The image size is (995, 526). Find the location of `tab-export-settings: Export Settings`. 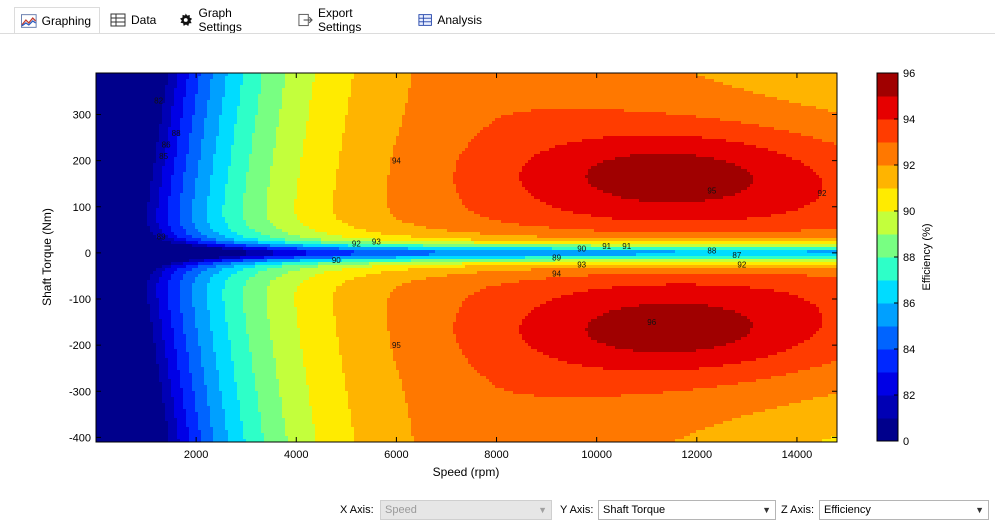

tab-export-settings: Export Settings is located at coordinates (347, 20).